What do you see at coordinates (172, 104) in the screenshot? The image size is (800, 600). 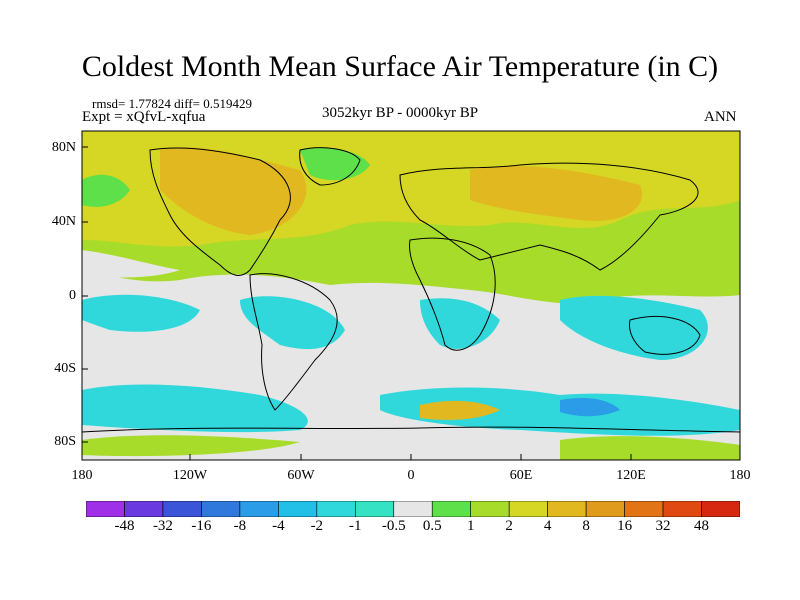 I see `stats-label: rmsd= 1.77824 diff= 0.519429` at bounding box center [172, 104].